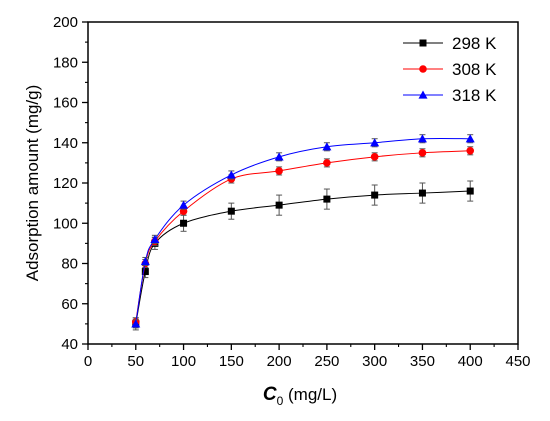 This screenshot has height=421, width=550. I want to click on y-tick-label: 40, so click(69, 344).